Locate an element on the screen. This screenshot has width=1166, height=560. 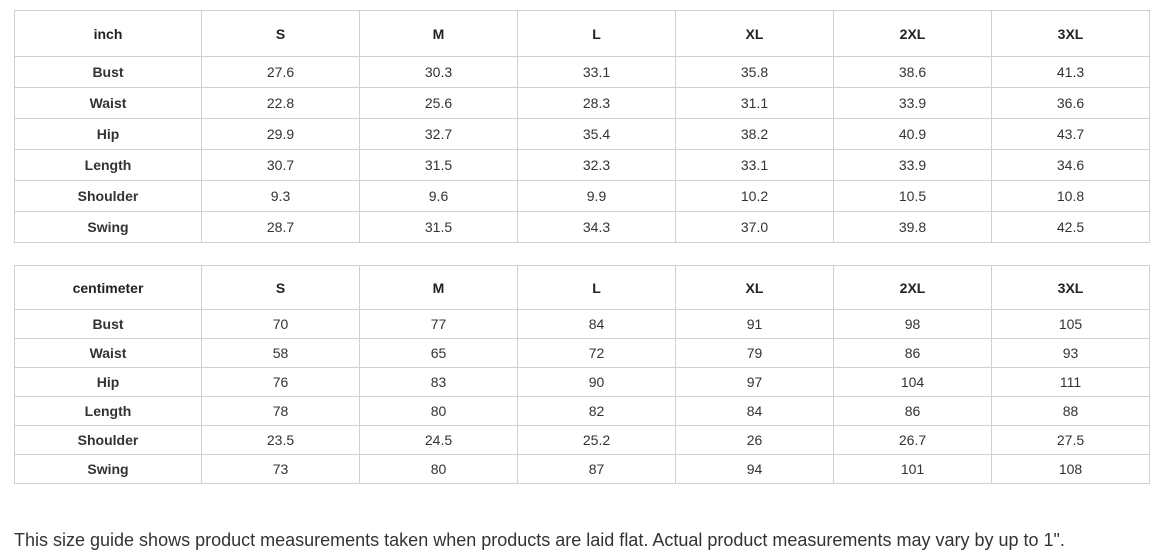
table-row: Hip 76 83 90 97 104 111 is located at coordinates (582, 382).